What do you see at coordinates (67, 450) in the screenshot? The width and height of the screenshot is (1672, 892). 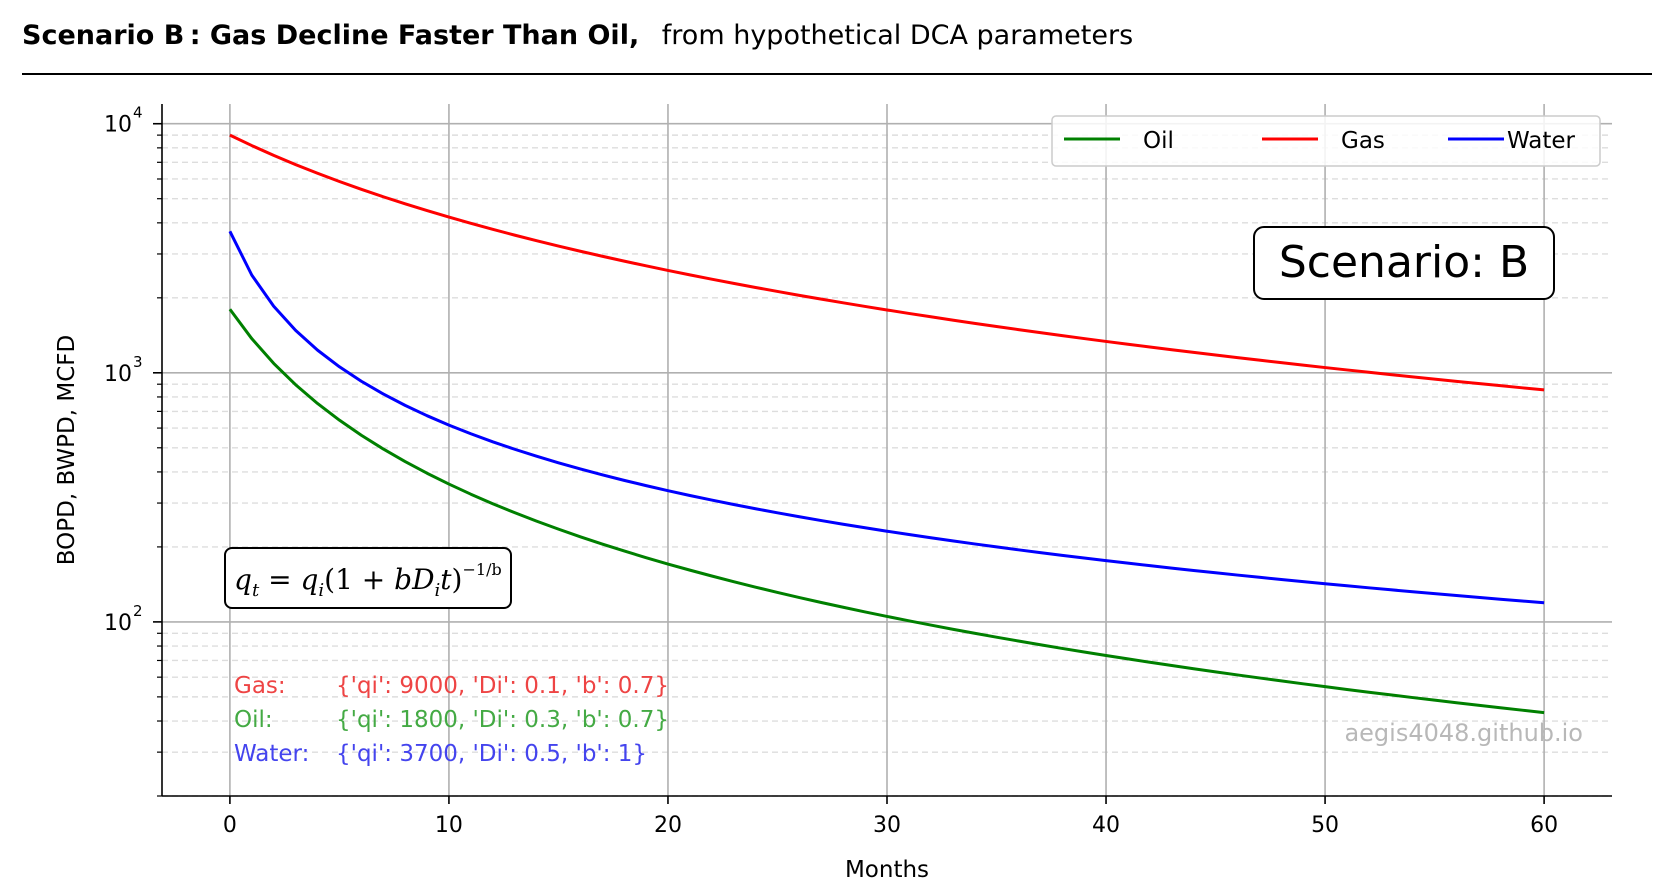 I see `y-axis-label: BOPD, BWPD, MCFD` at bounding box center [67, 450].